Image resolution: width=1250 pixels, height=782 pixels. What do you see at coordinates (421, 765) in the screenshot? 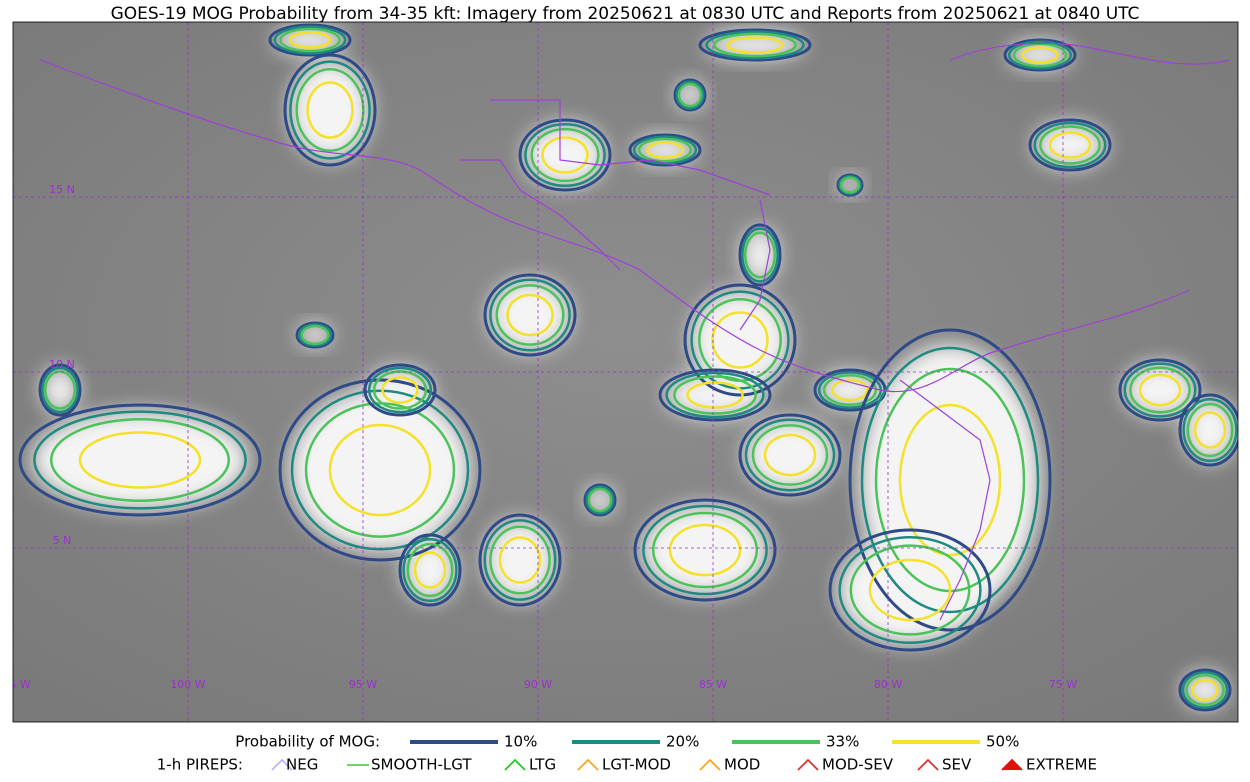
I see `pirep-entry: SMOOTH-LGT` at bounding box center [421, 765].